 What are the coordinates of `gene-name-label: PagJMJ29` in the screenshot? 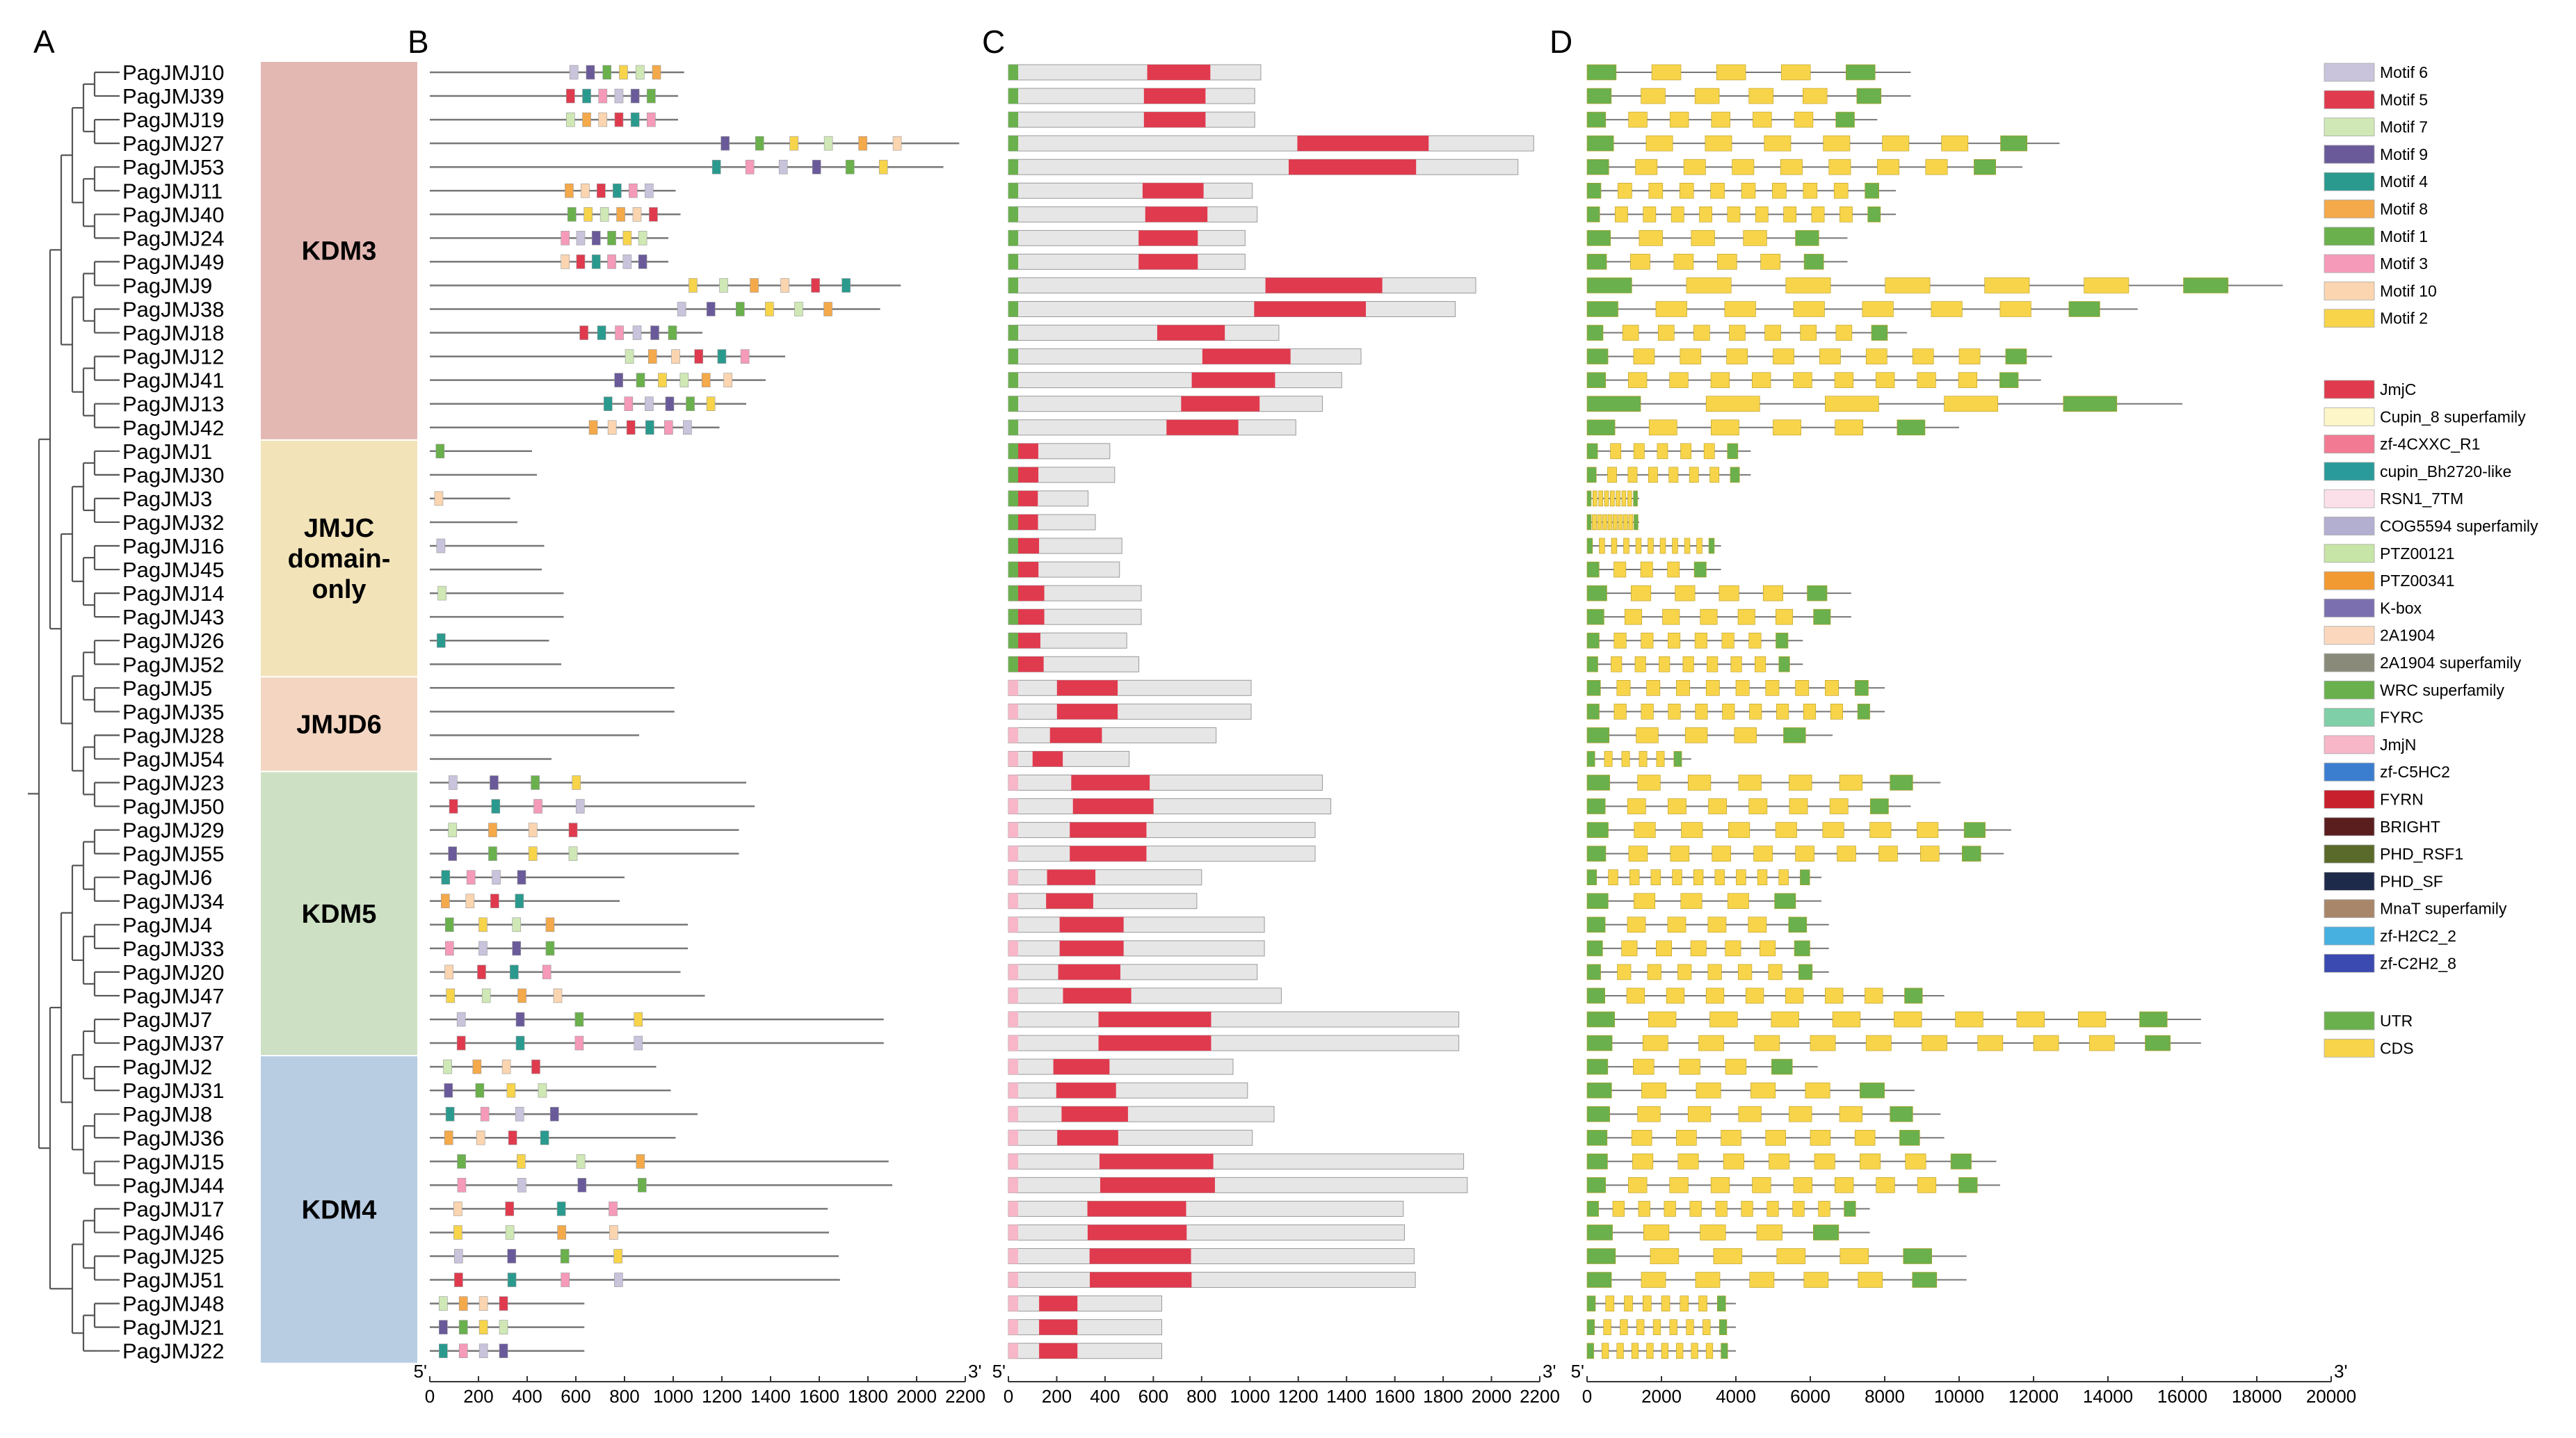 It's located at (173, 830).